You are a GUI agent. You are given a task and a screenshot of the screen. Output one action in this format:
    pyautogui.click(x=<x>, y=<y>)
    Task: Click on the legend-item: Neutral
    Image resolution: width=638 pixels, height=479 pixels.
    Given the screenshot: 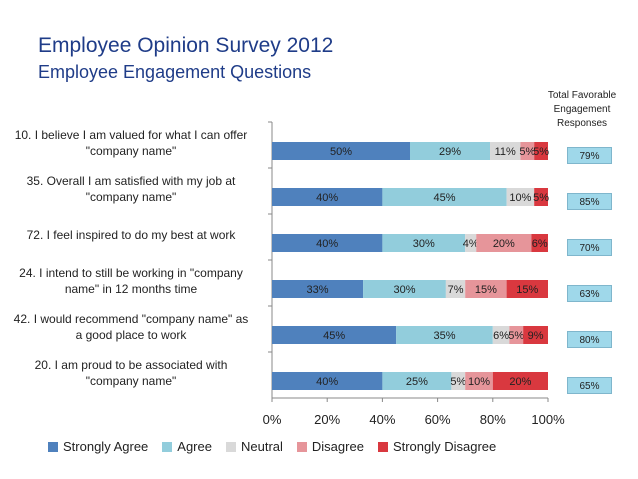 What is the action you would take?
    pyautogui.click(x=254, y=446)
    